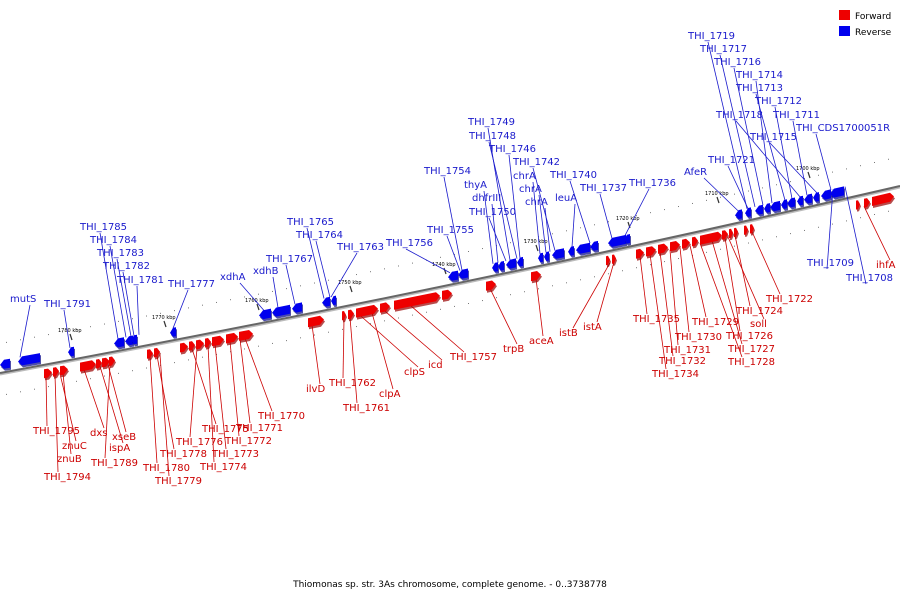  Describe the element at coordinates (842, 128) in the screenshot. I see `reverse-gene-label: THI_CDS1700051R` at that location.